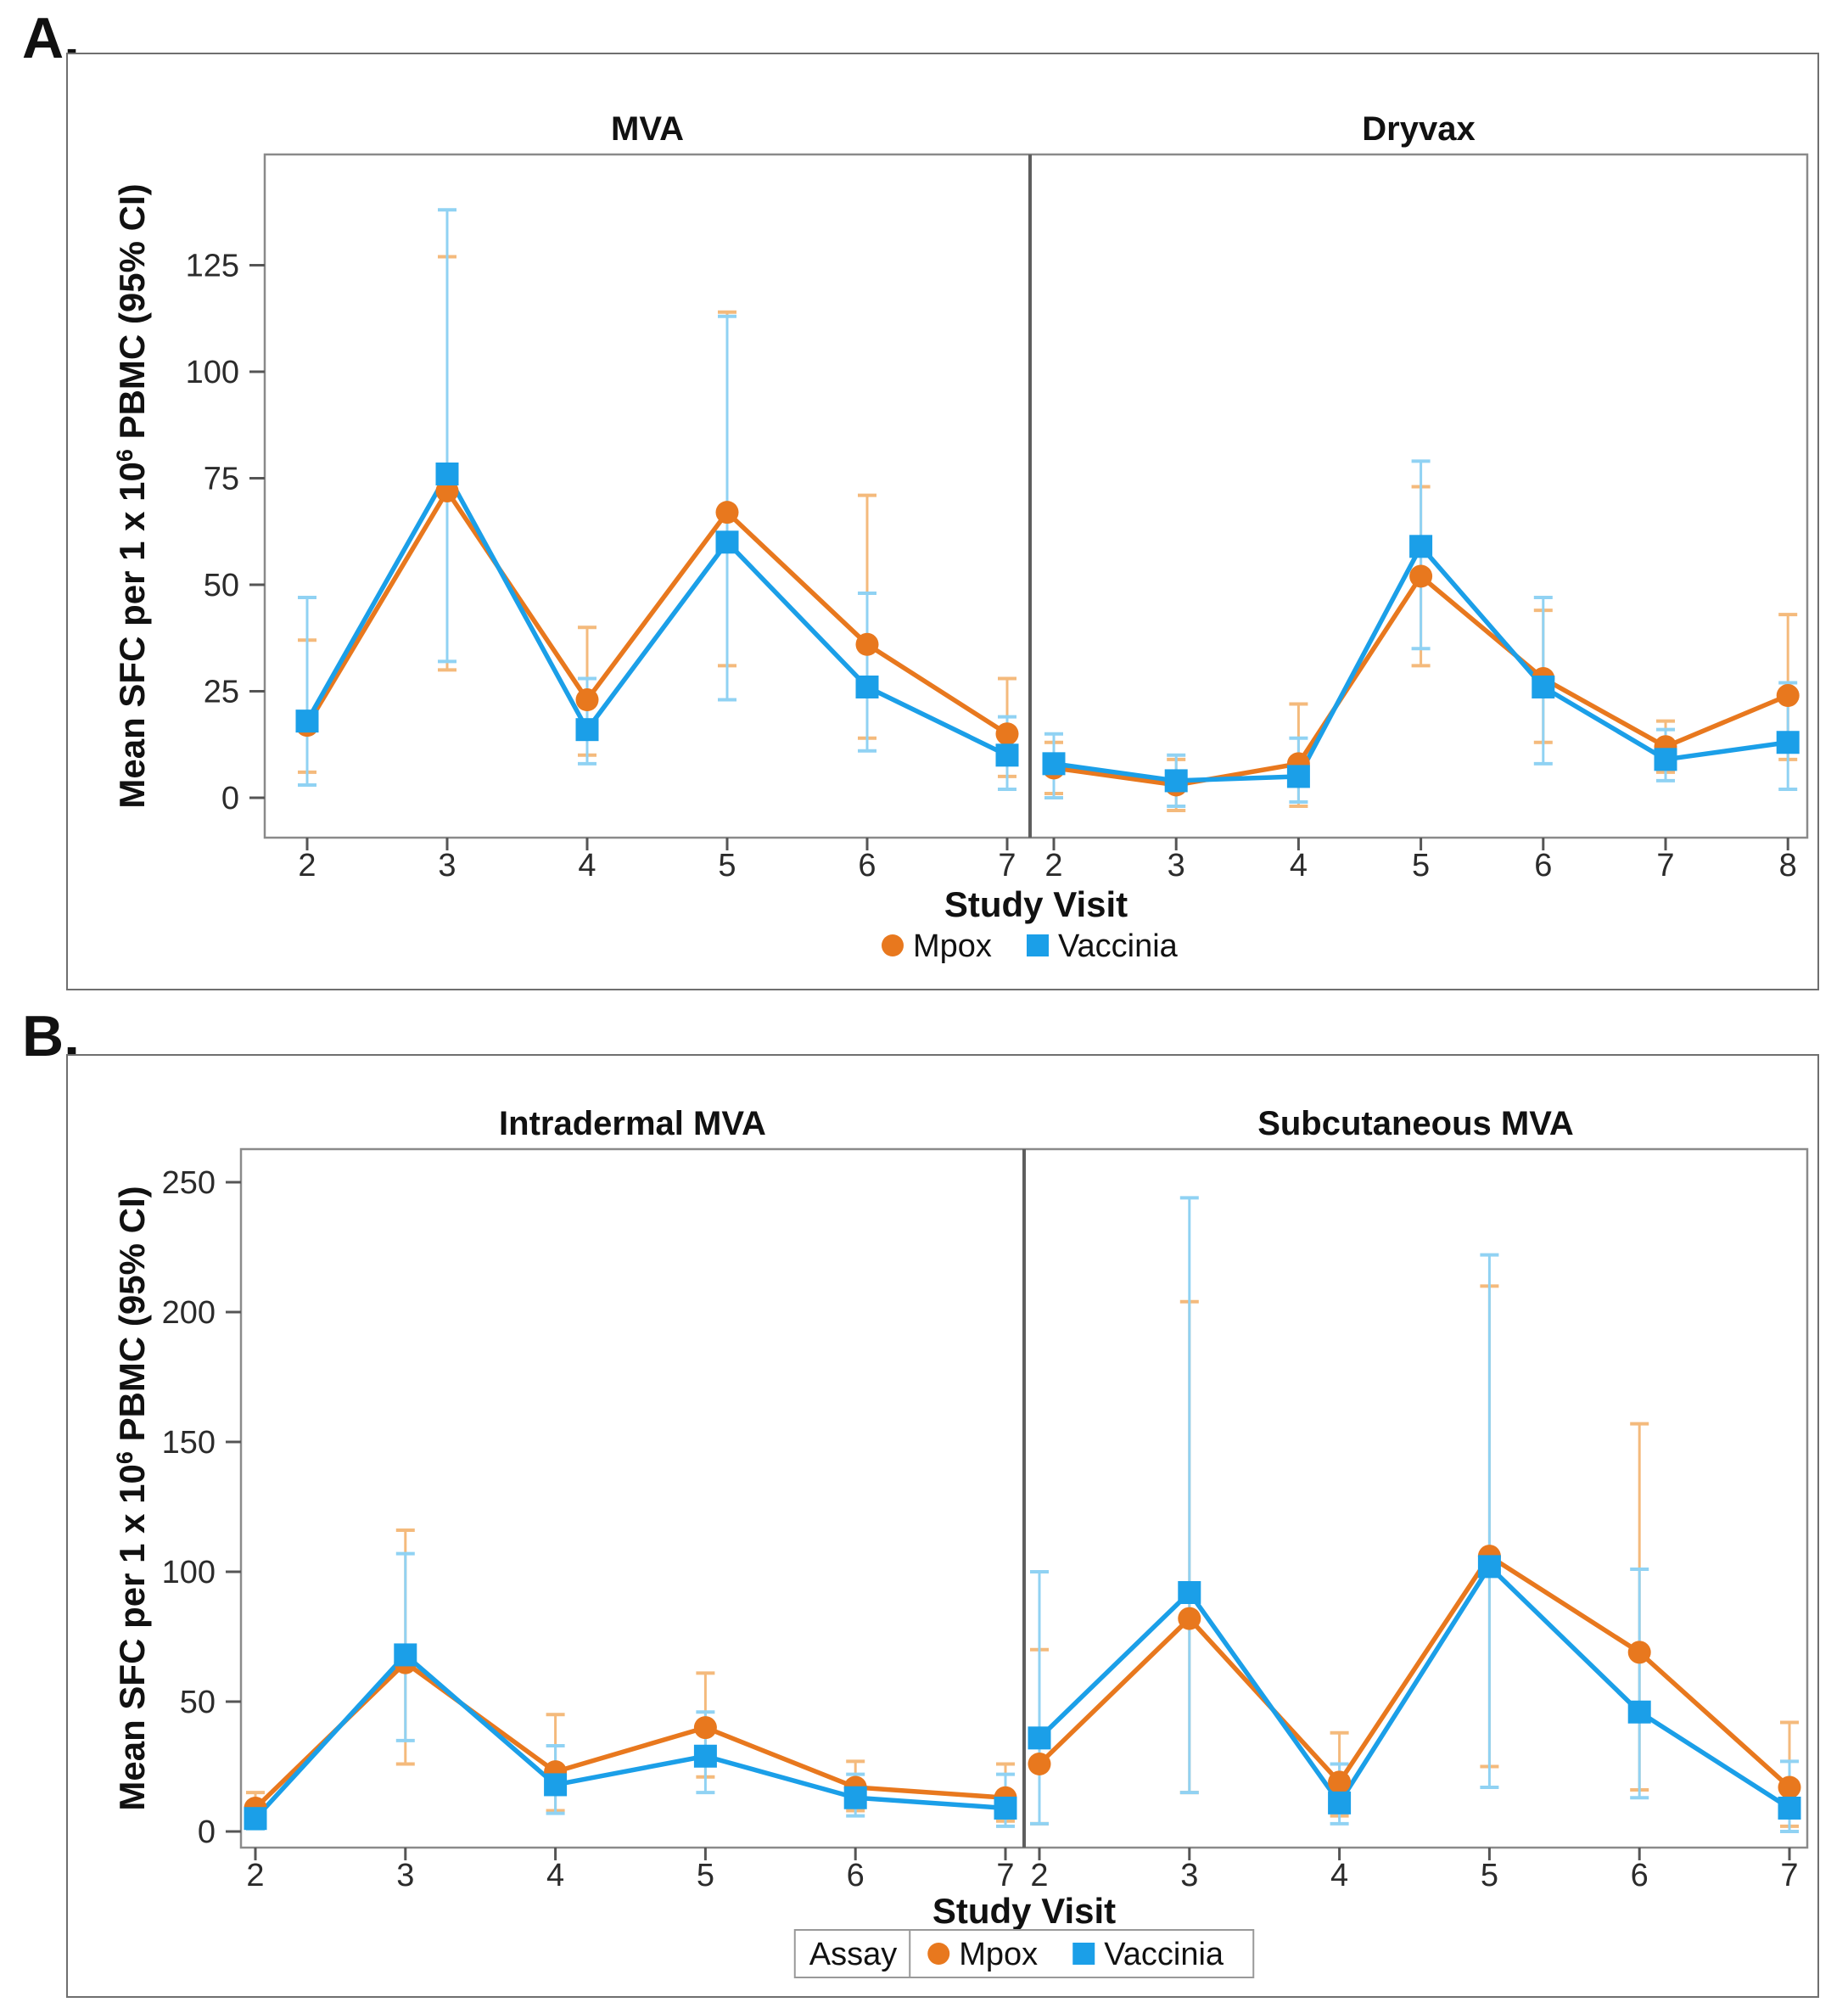  What do you see at coordinates (222, 692) in the screenshot?
I see `y-tick-label: 25` at bounding box center [222, 692].